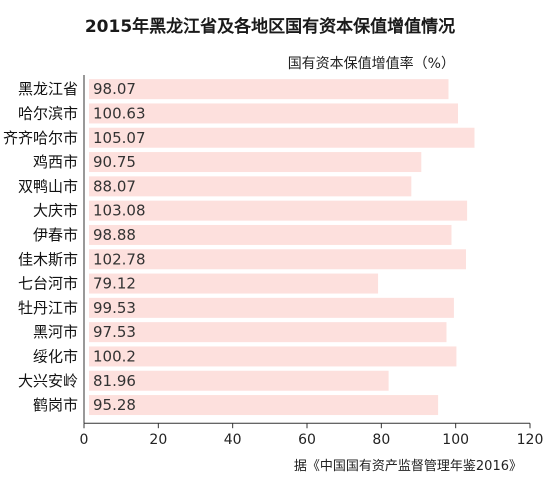  What do you see at coordinates (114, 308) in the screenshot?
I see `value-label: 99.53` at bounding box center [114, 308].